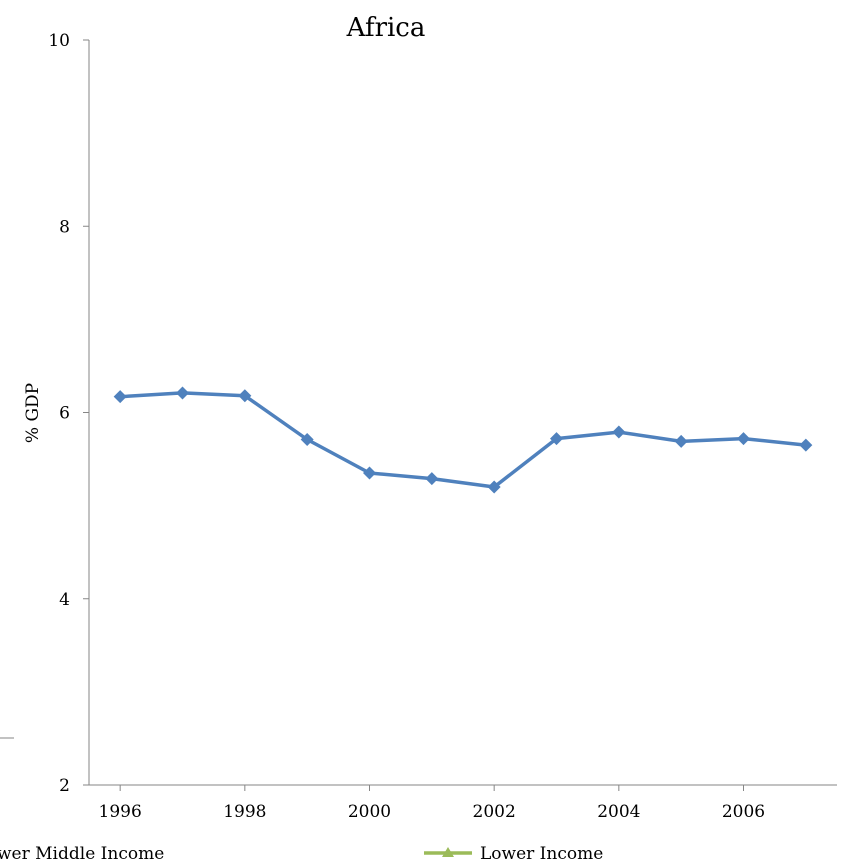 Image resolution: width=842 pixels, height=866 pixels. What do you see at coordinates (64, 414) in the screenshot?
I see `y-tick-label: 6` at bounding box center [64, 414].